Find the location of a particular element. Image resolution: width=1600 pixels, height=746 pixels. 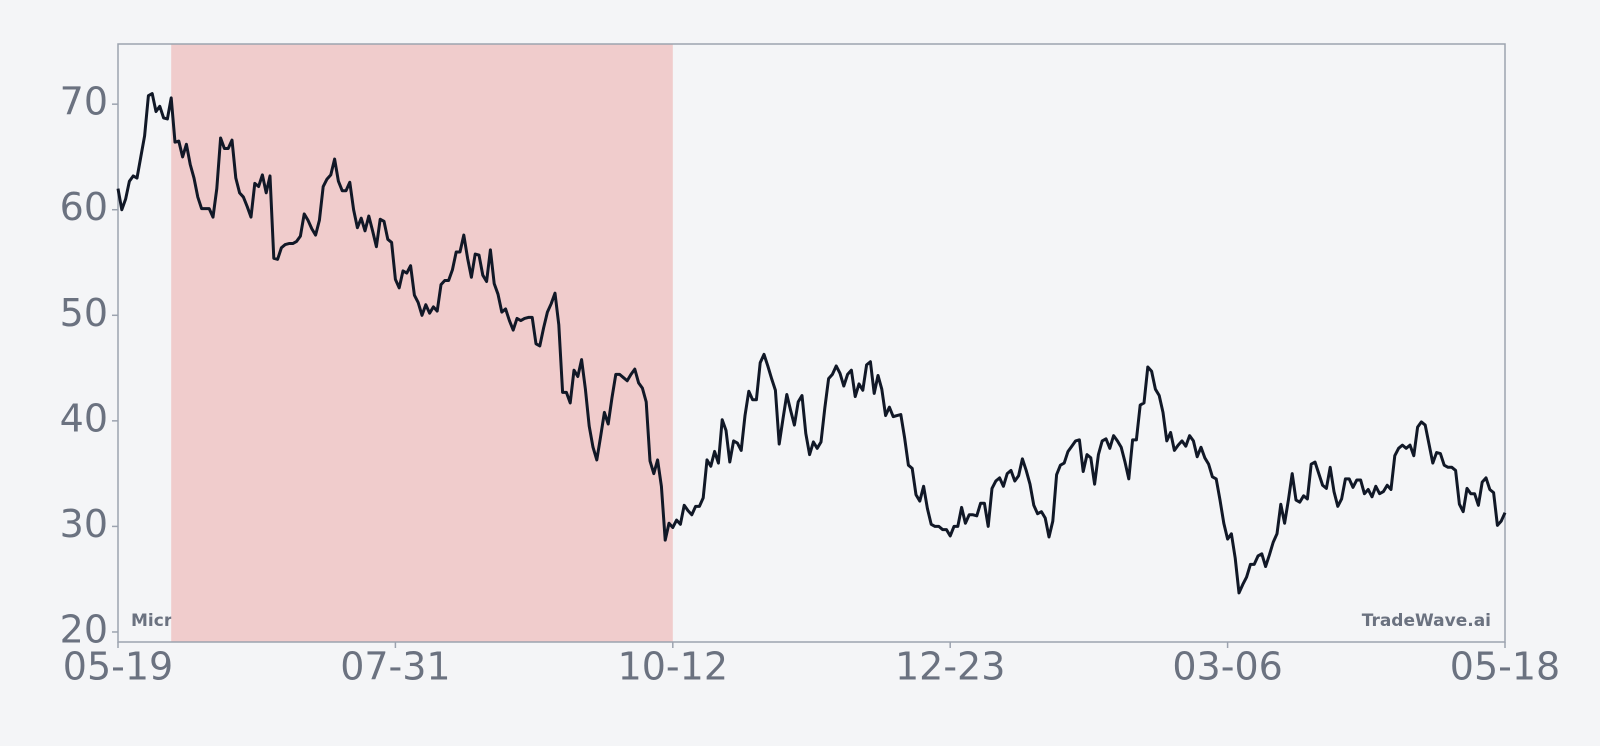

x-tick-label: 05-18 is located at coordinates (1505, 667).